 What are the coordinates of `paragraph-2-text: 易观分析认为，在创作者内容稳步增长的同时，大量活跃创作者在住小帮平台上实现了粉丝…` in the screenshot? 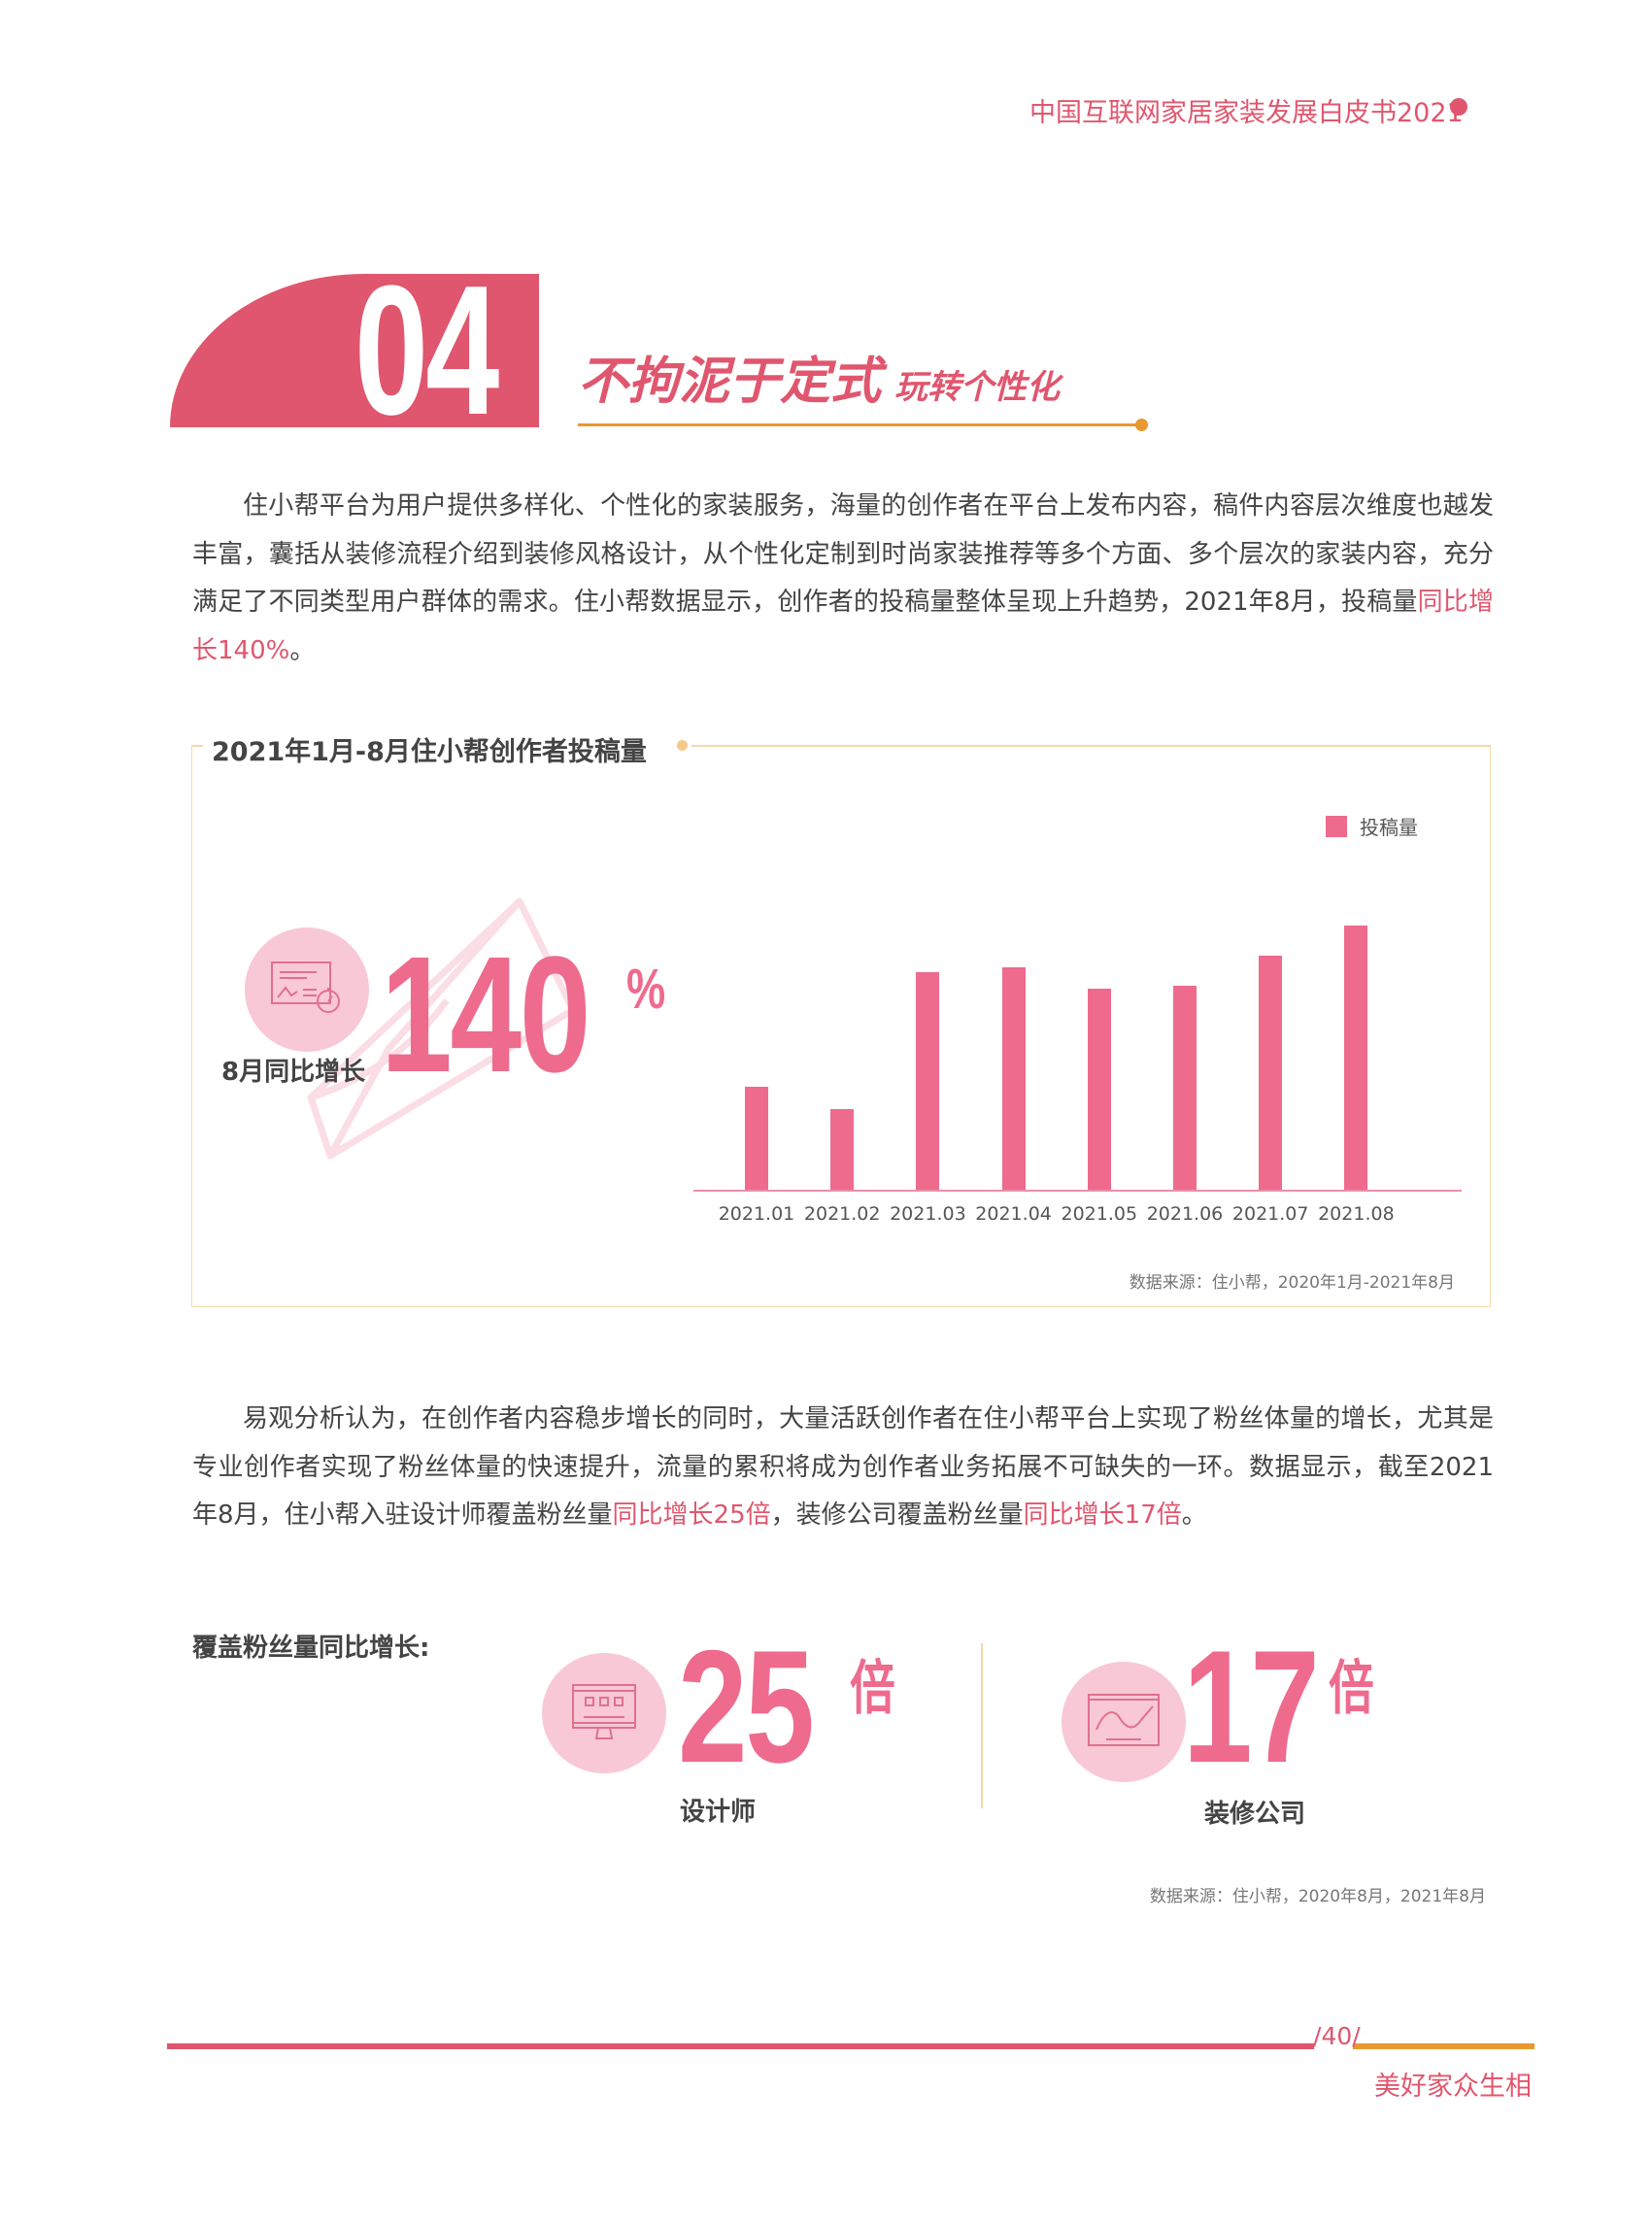 It's located at (843, 1467).